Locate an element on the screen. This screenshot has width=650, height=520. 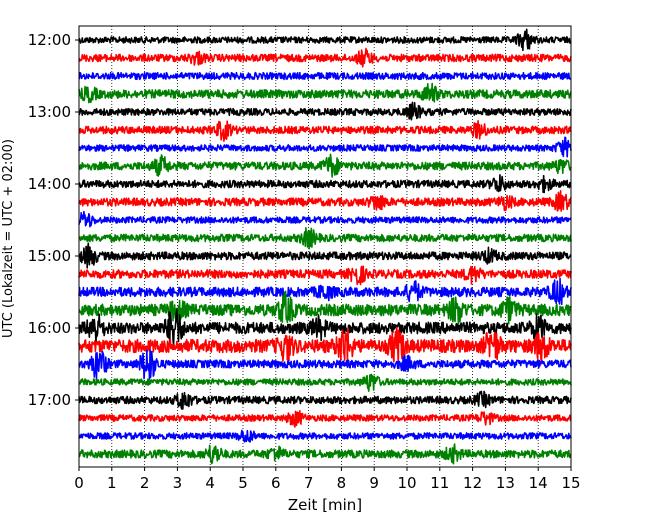
x-tick-label: 11 is located at coordinates (439, 483).